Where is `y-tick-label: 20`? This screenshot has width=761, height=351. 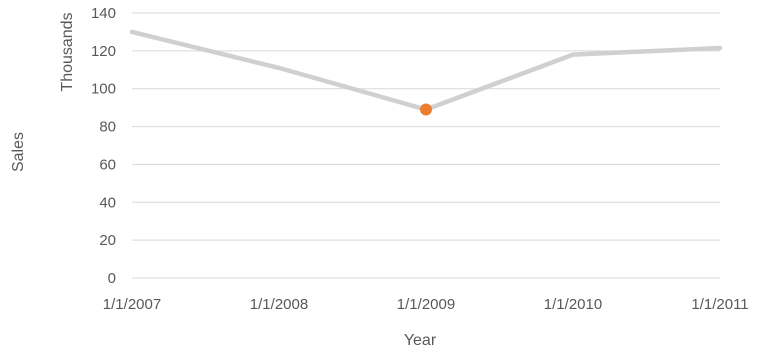
y-tick-label: 20 is located at coordinates (107, 240).